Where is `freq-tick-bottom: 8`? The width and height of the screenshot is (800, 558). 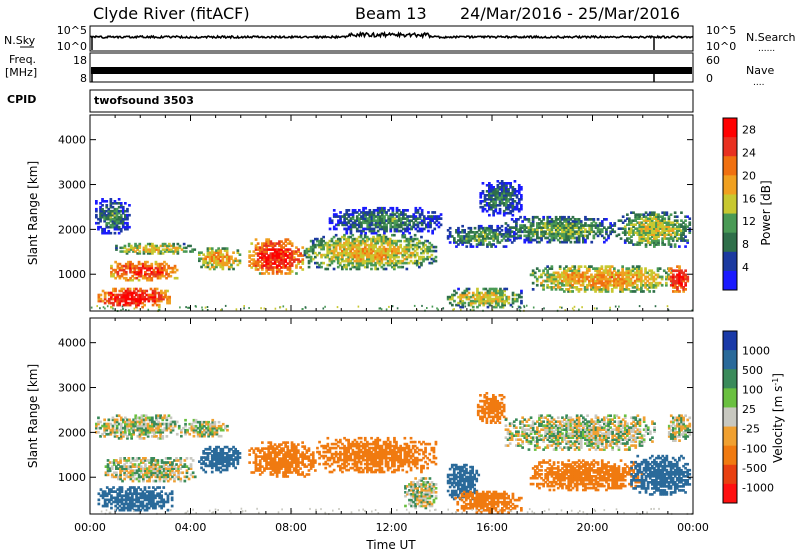 freq-tick-bottom: 8 is located at coordinates (83, 78).